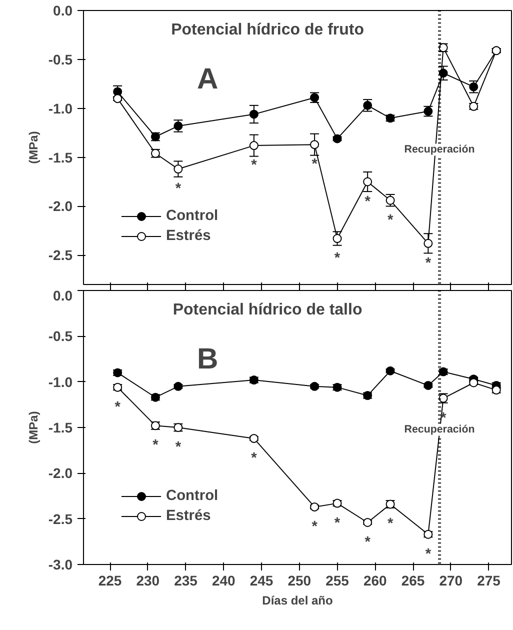 The height and width of the screenshot is (630, 513). What do you see at coordinates (338, 580) in the screenshot?
I see `x-tick-label: 255` at bounding box center [338, 580].